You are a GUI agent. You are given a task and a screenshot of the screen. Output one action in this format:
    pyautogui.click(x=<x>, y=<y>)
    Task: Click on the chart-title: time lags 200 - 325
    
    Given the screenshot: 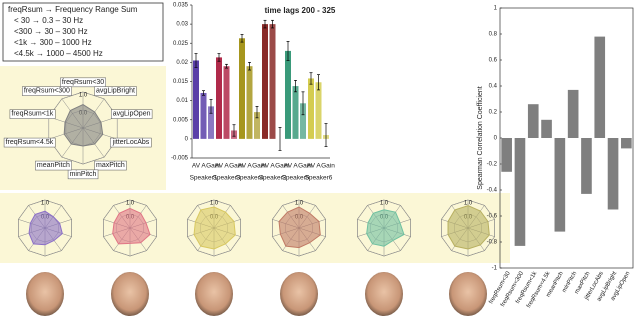 What is the action you would take?
    pyautogui.click(x=300, y=10)
    